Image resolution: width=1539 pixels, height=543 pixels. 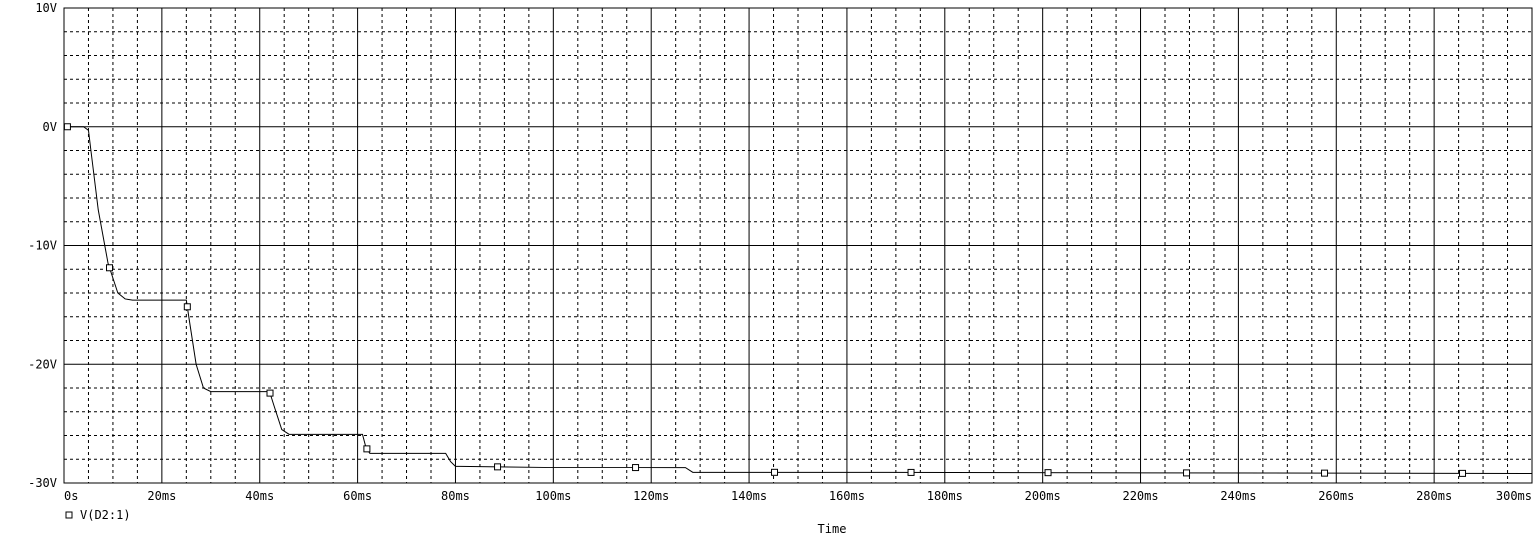 I want to click on x-tick-label: 220ms, so click(x=1140, y=496).